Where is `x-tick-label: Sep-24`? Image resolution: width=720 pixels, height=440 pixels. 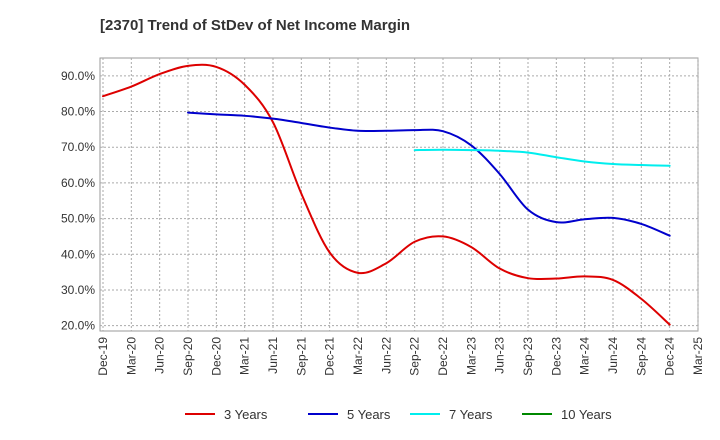
x-tick-label: Sep-24 is located at coordinates (641, 356).